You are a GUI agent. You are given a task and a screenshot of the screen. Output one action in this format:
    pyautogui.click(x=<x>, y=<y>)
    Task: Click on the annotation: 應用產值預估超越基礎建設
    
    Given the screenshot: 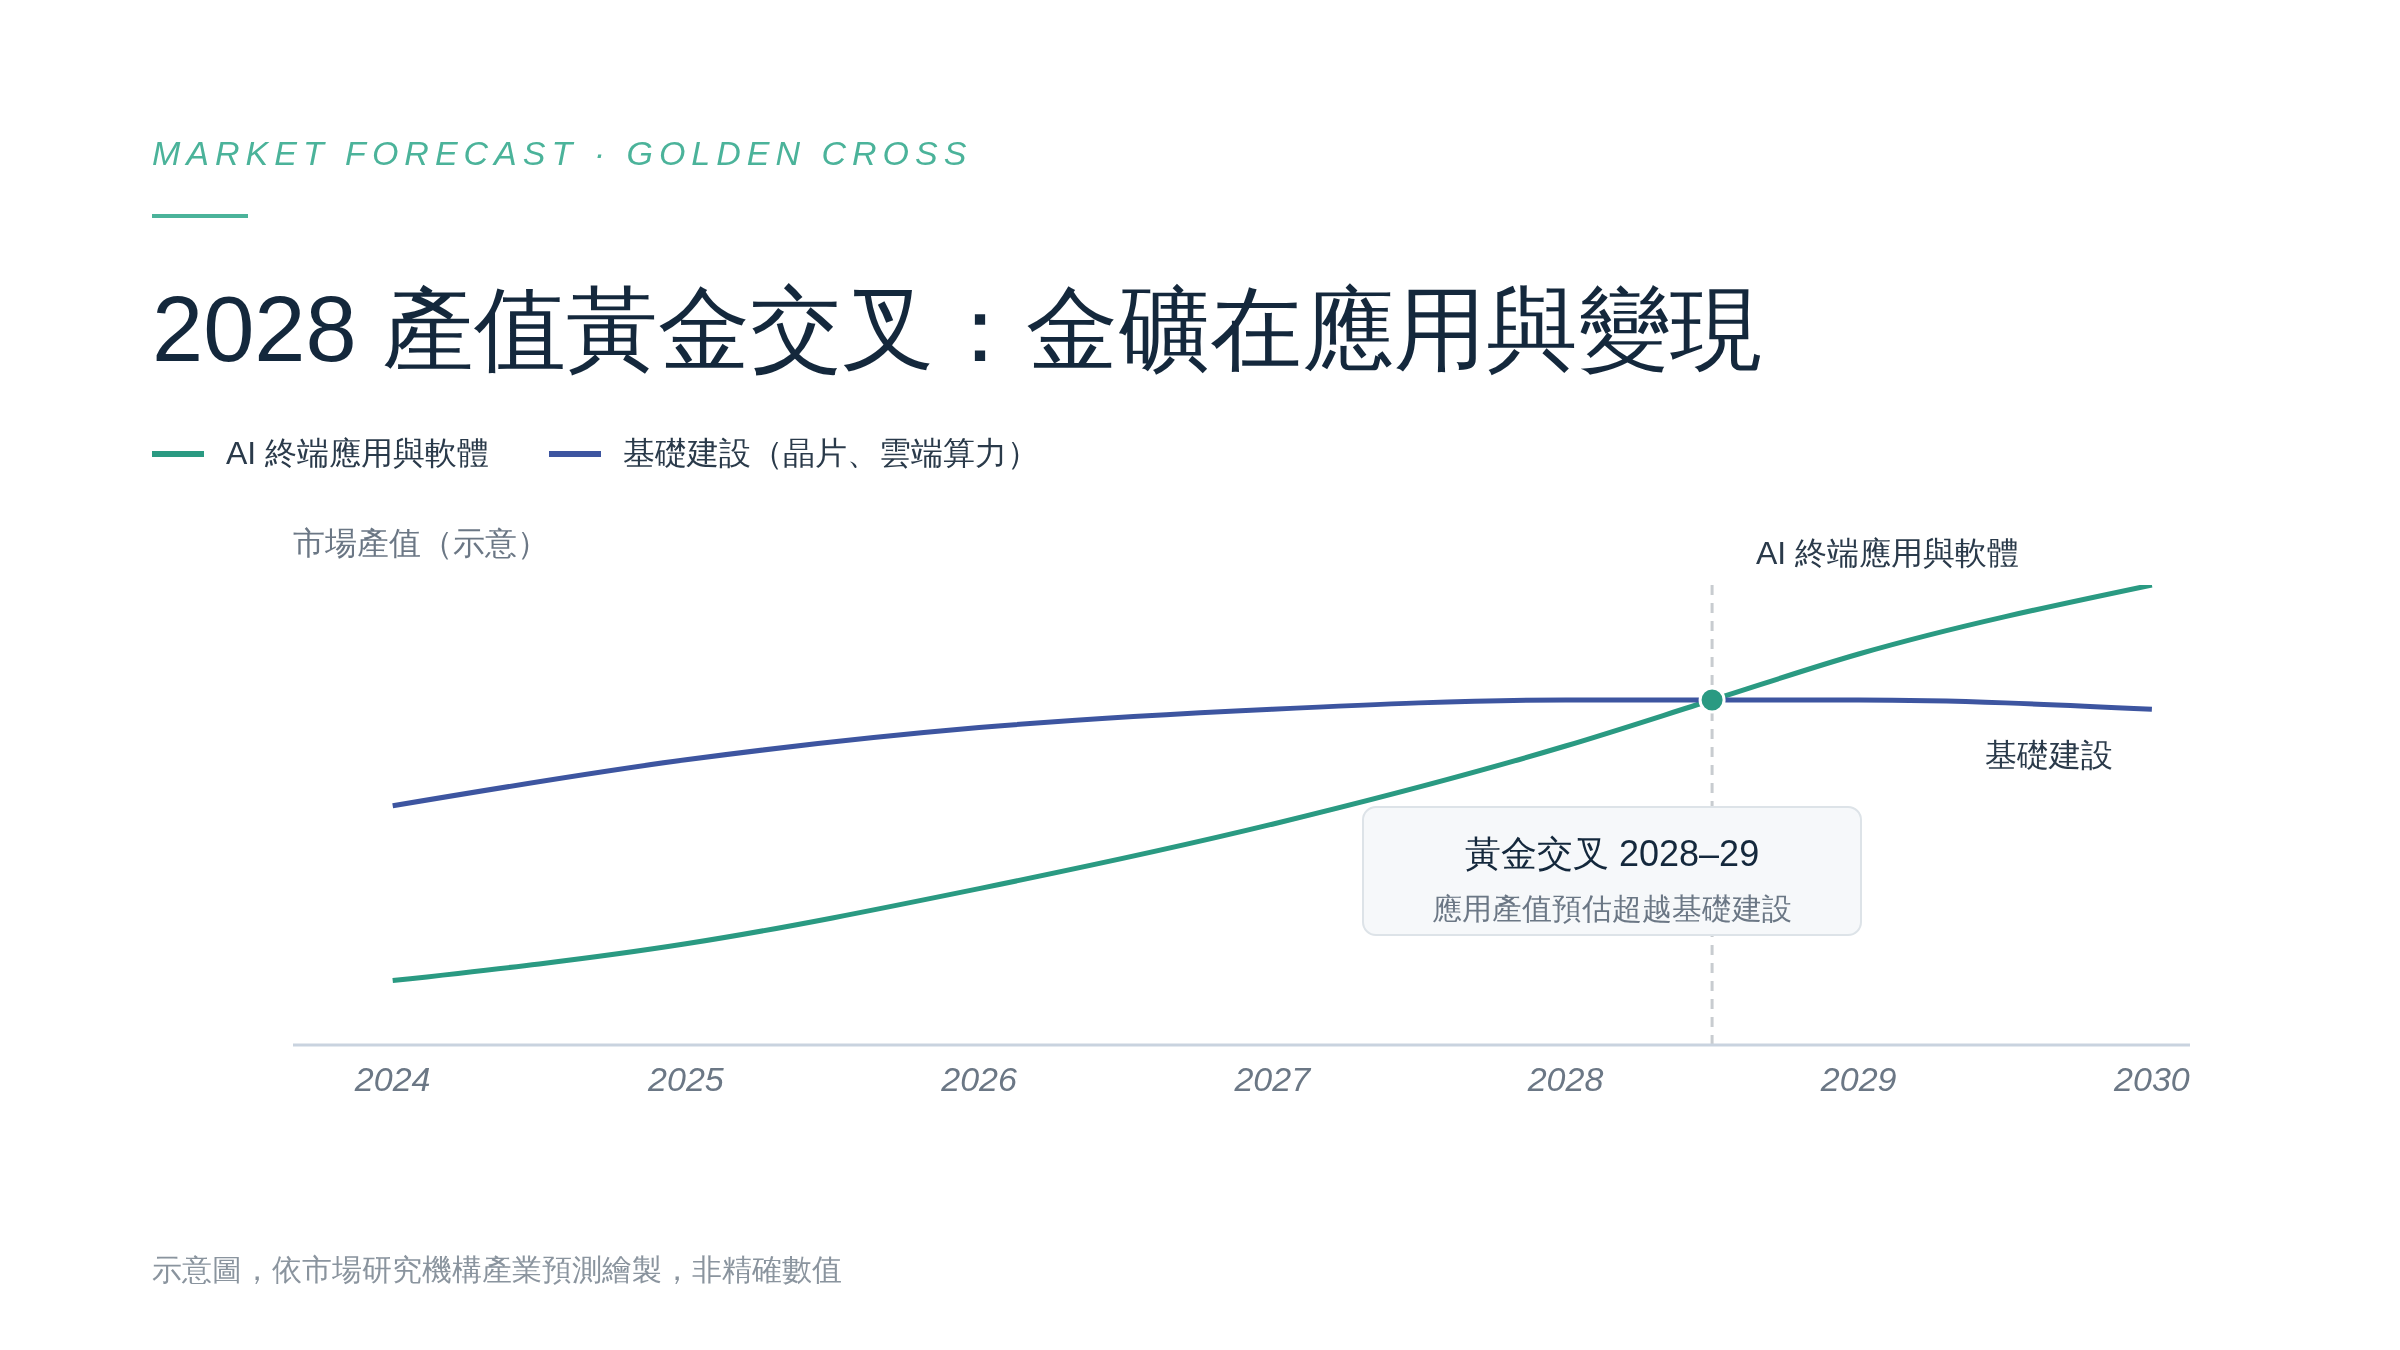 What is the action you would take?
    pyautogui.click(x=1612, y=909)
    